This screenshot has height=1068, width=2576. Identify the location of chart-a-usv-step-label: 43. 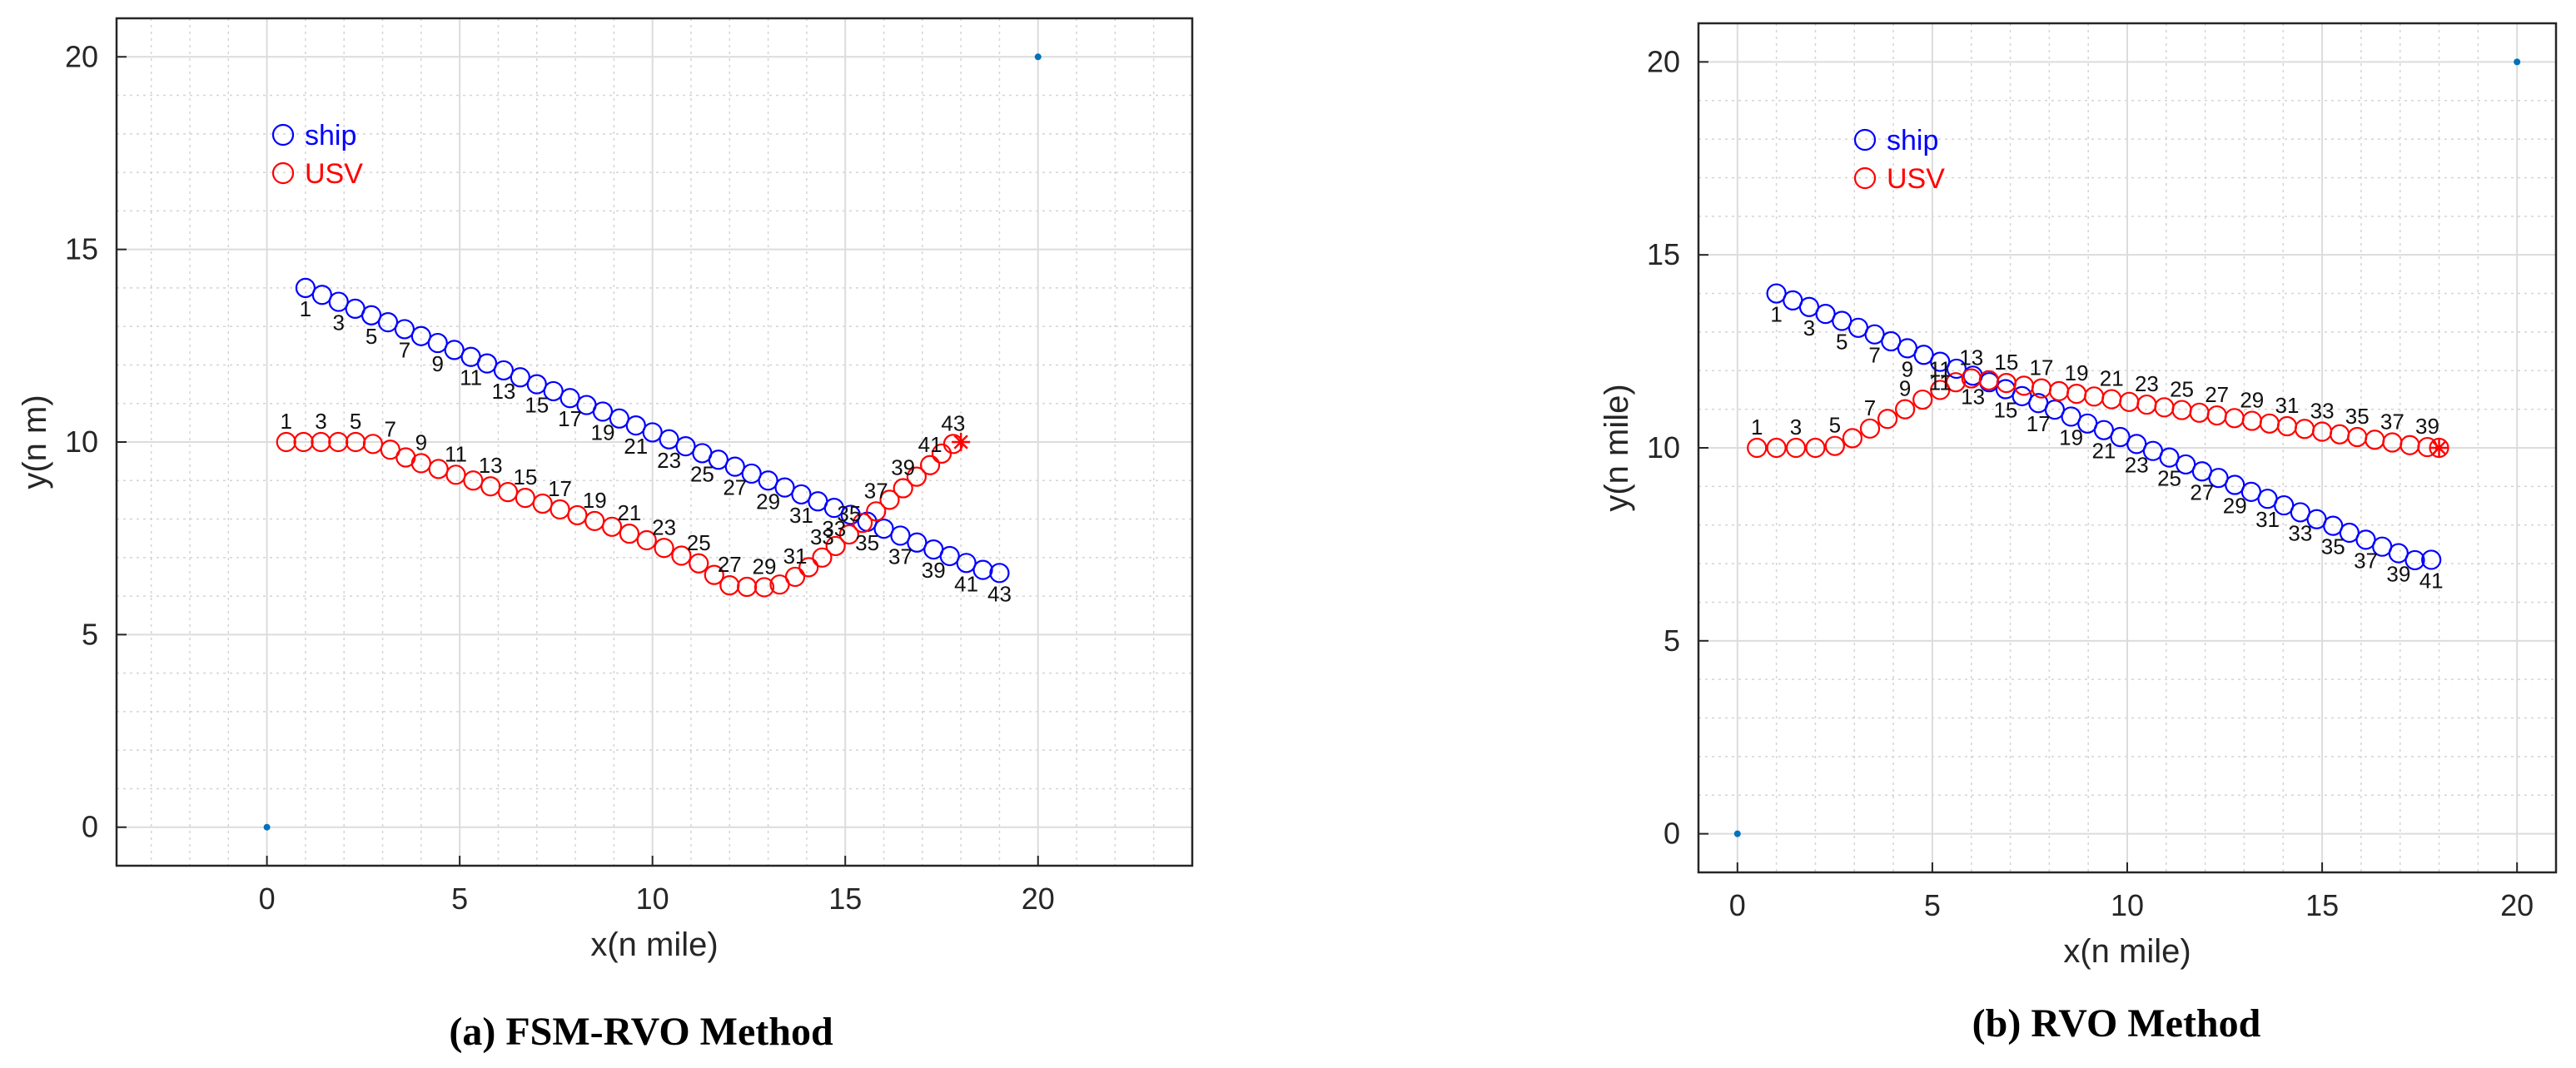
(953, 423).